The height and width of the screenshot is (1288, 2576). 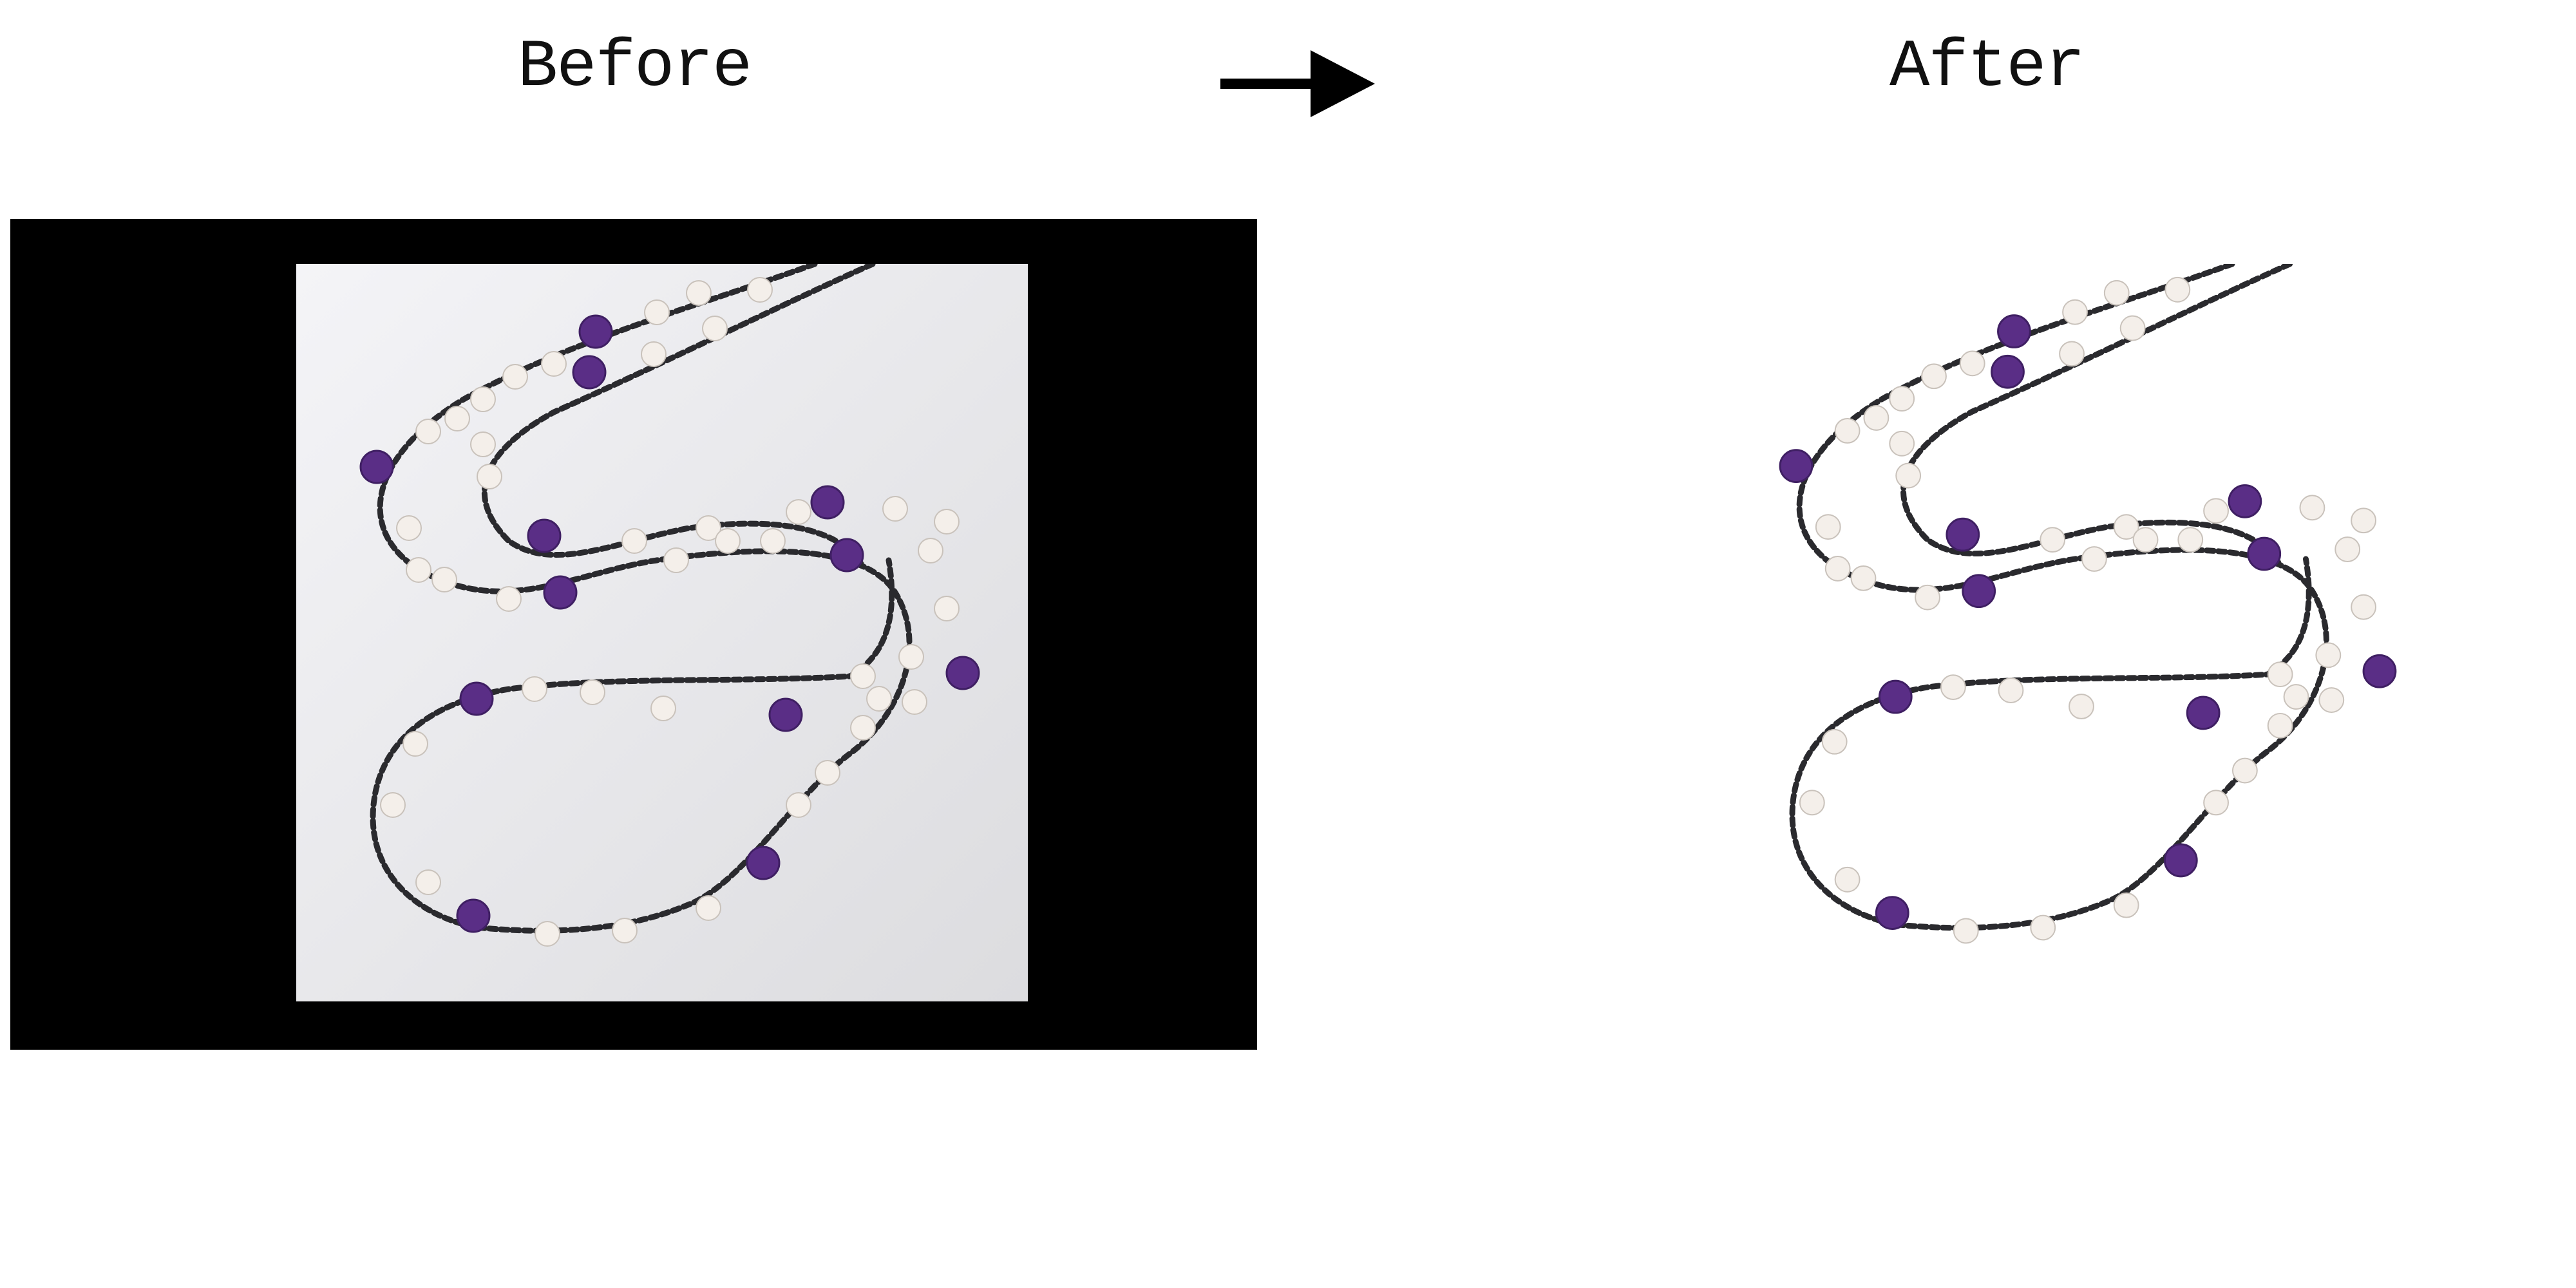 What do you see at coordinates (1297, 83) in the screenshot?
I see `right-arrow-icon` at bounding box center [1297, 83].